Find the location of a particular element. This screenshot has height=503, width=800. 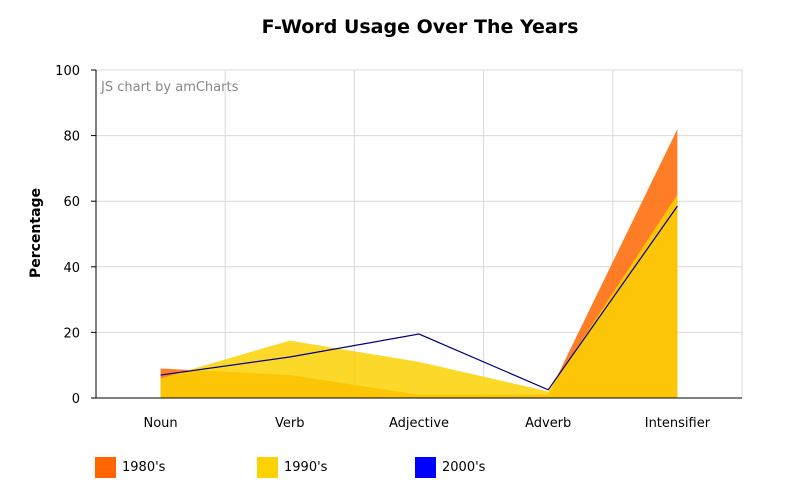

x-tick-label: Noun is located at coordinates (161, 423).